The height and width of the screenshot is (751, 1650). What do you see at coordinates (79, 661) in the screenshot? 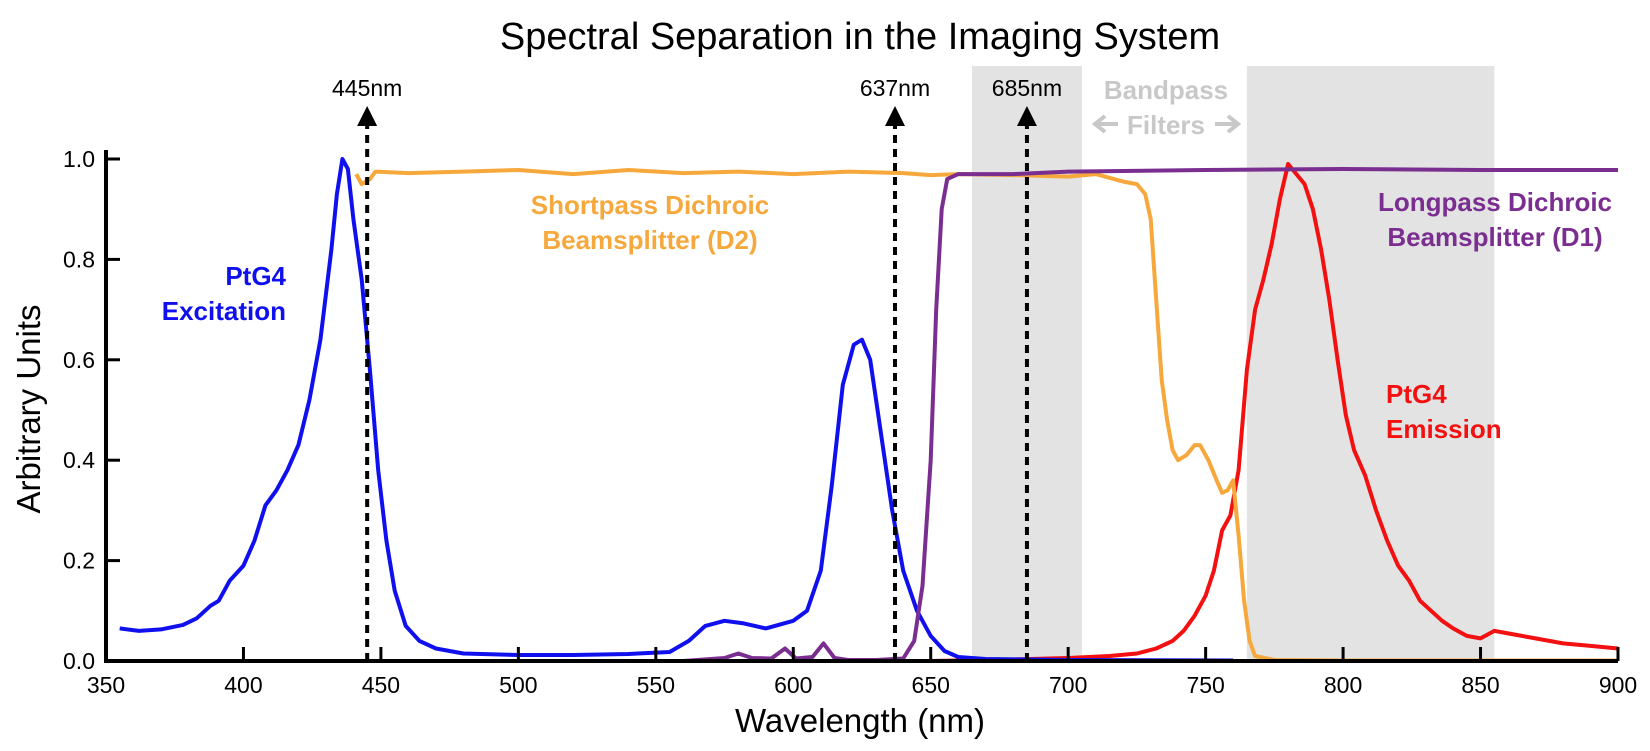
I see `y-tick-label-1: 0.0` at bounding box center [79, 661].